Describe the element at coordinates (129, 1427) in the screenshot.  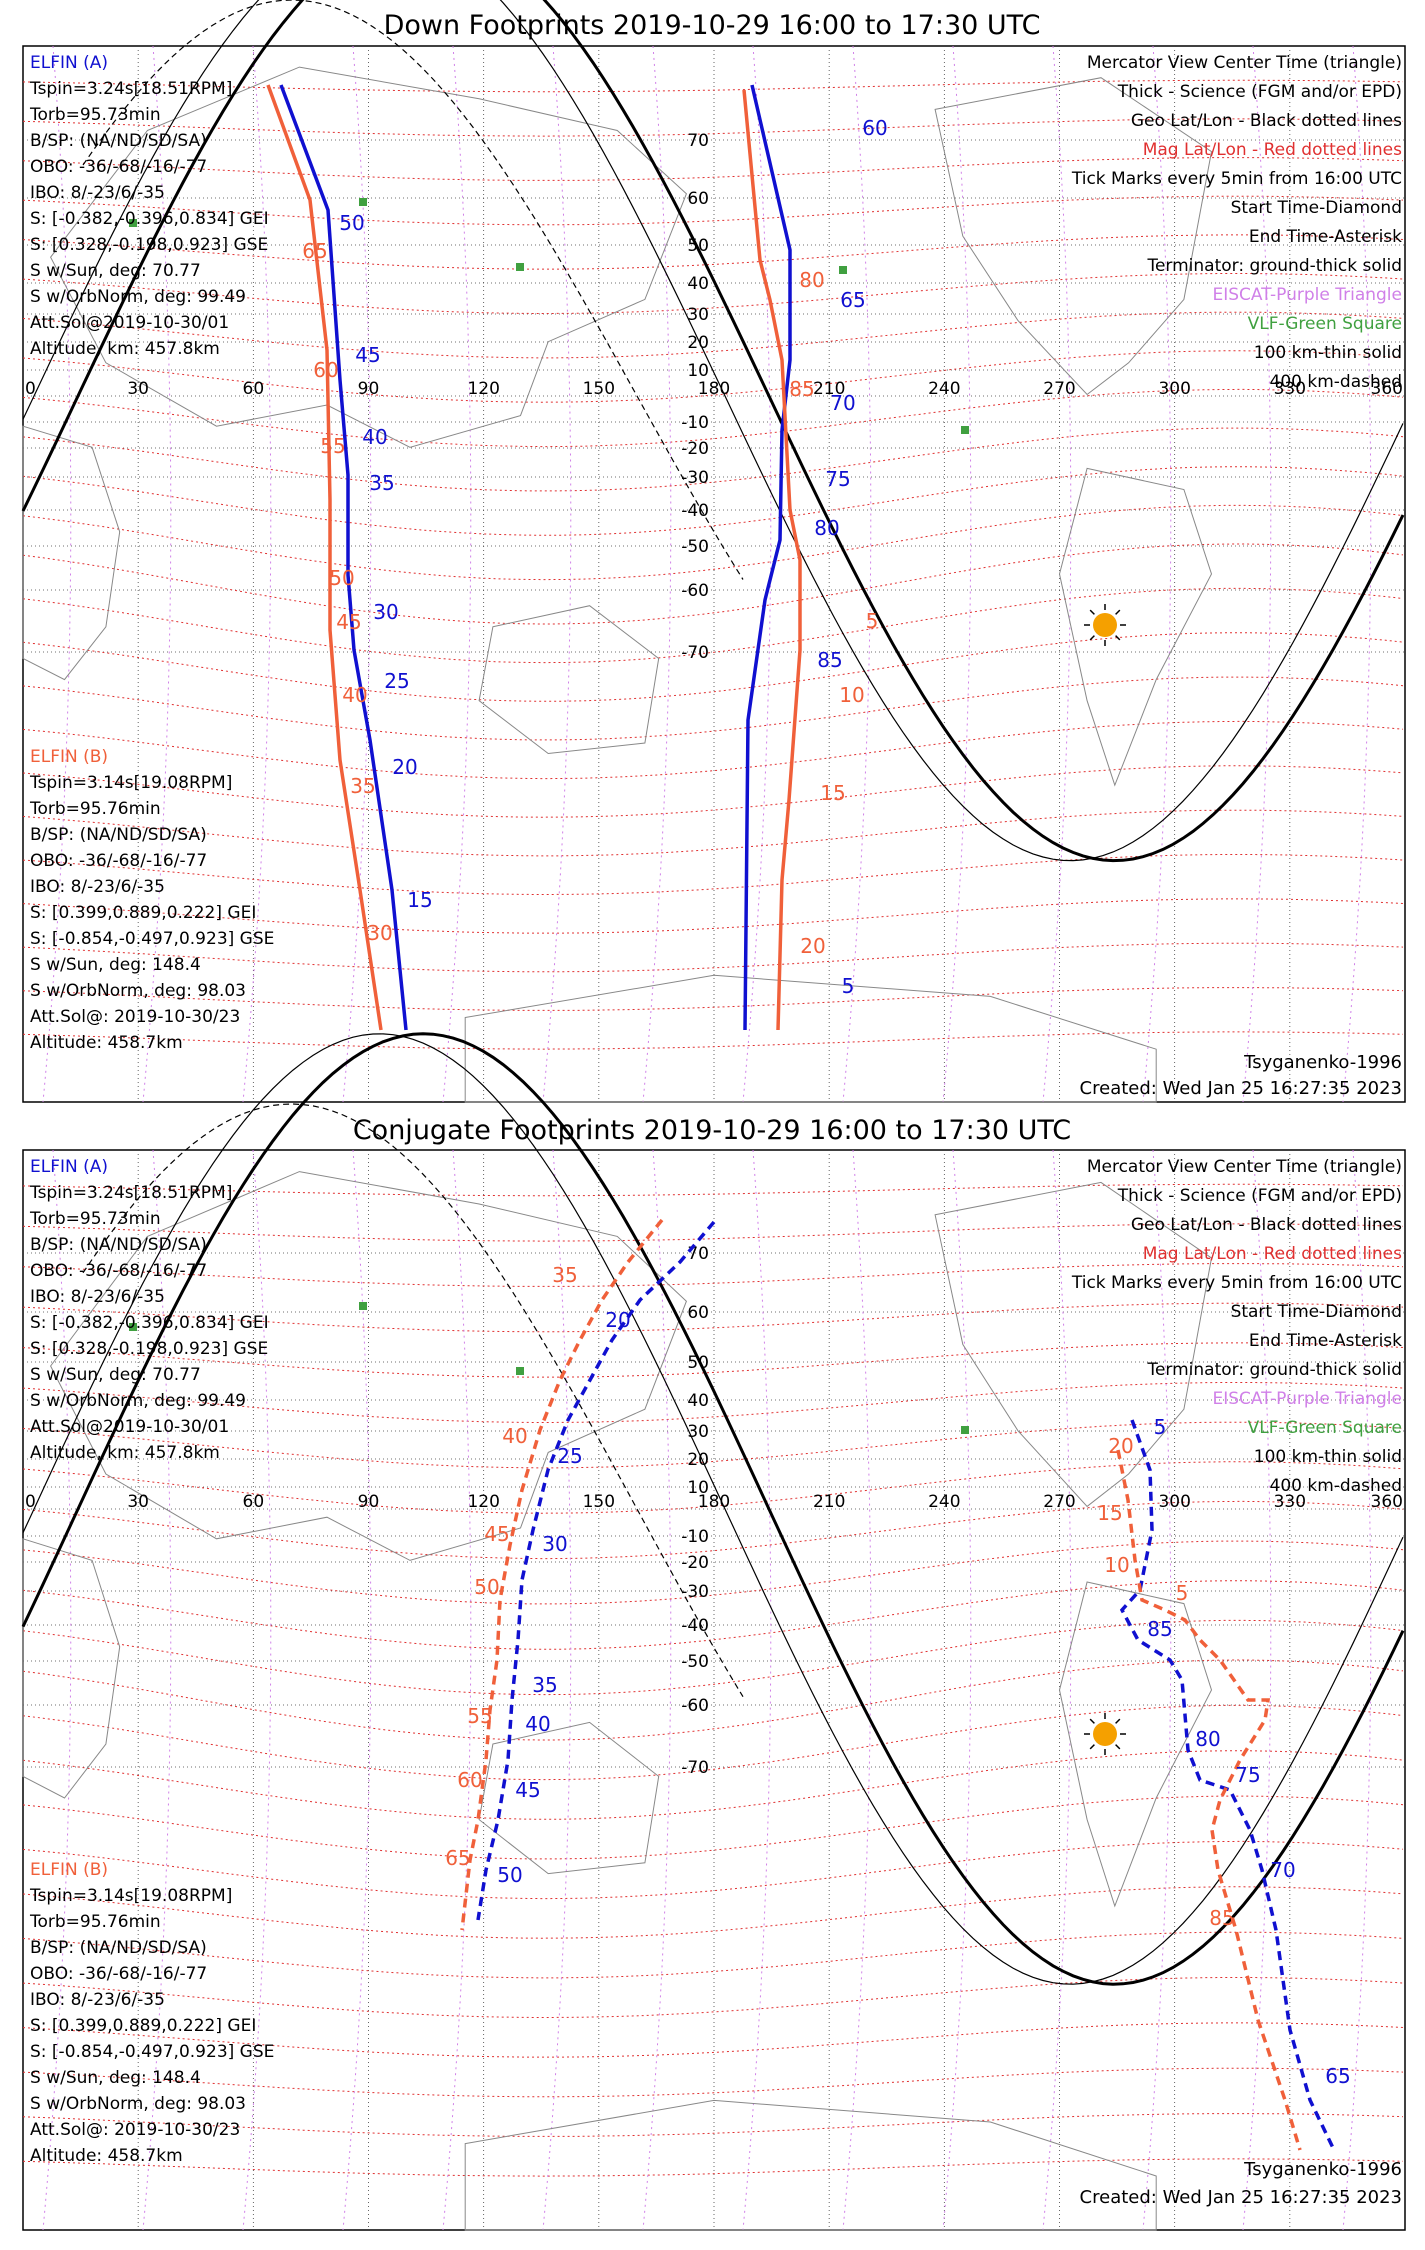
I see `elfin-a-info-line: Att.Sol@2019-10-30/01` at that location.